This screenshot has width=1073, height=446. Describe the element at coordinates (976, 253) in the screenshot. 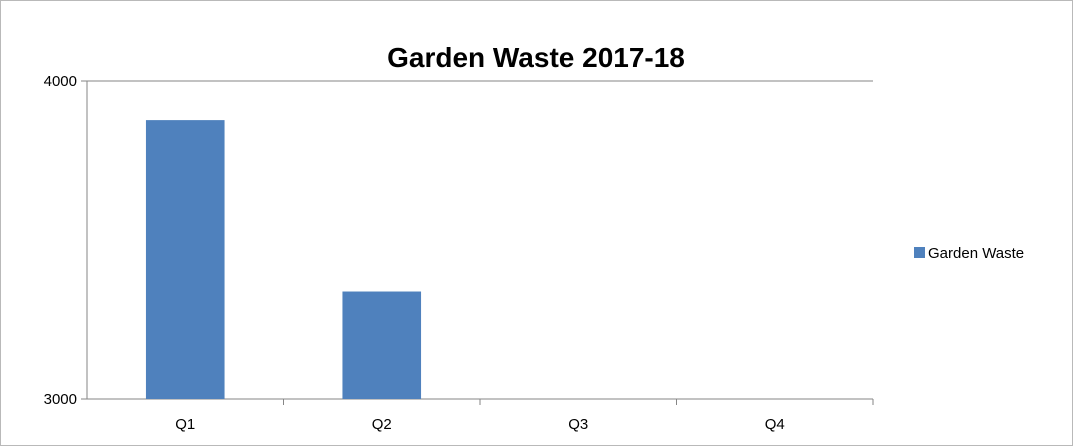

I see `legend-label: Garden Waste` at that location.